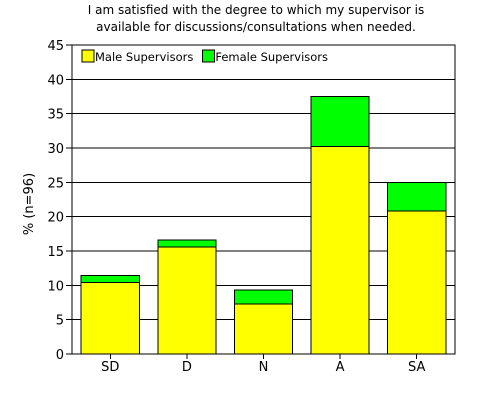  Describe the element at coordinates (55, 183) in the screenshot. I see `y-tick-label: 25` at that location.